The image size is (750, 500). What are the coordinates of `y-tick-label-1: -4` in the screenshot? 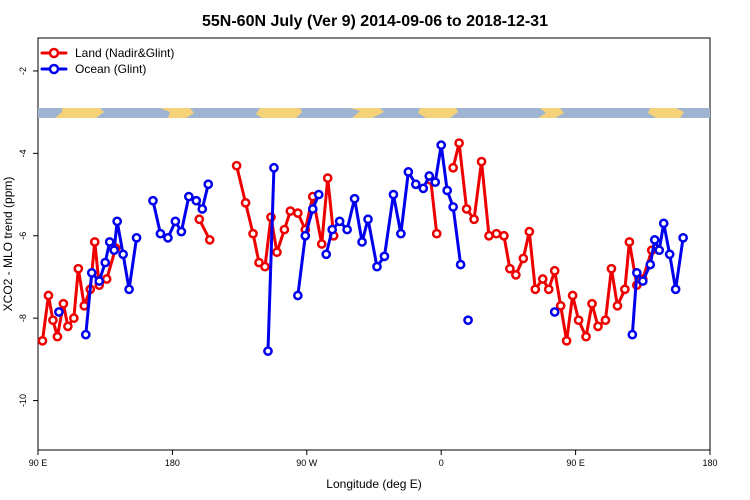 It's located at (23, 153).